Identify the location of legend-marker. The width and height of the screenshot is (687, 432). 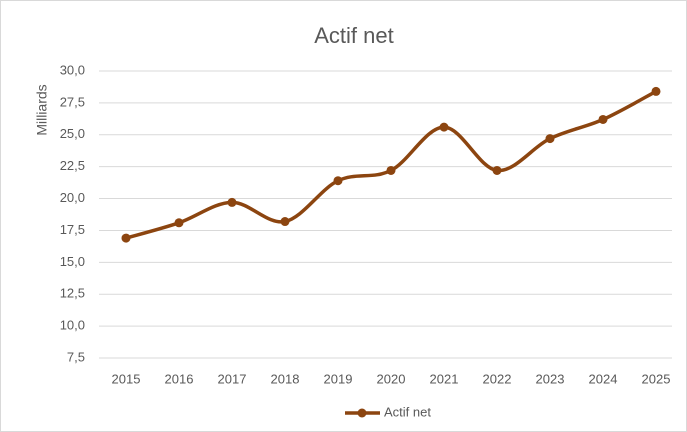
(362, 413).